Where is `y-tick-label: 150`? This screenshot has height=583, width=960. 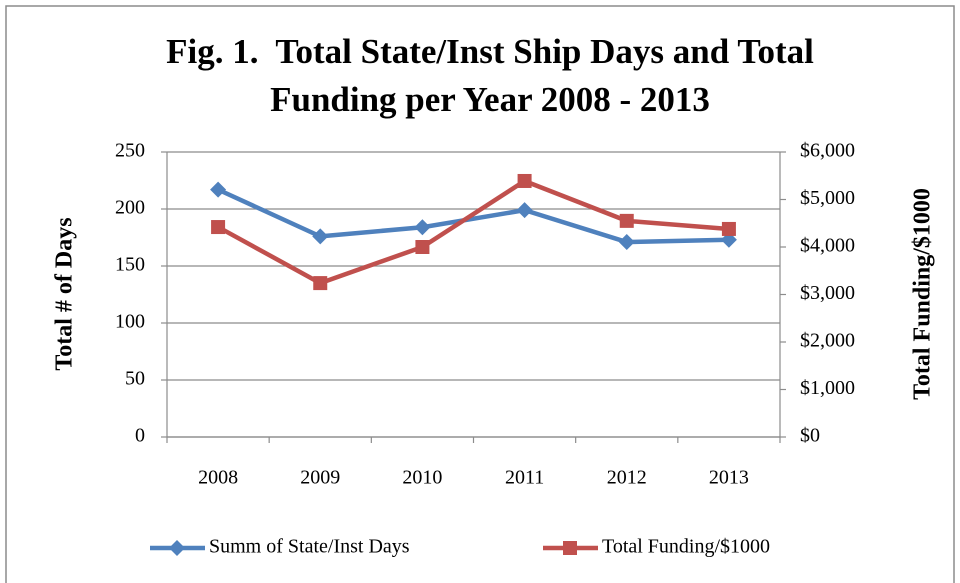 y-tick-label: 150 is located at coordinates (130, 265).